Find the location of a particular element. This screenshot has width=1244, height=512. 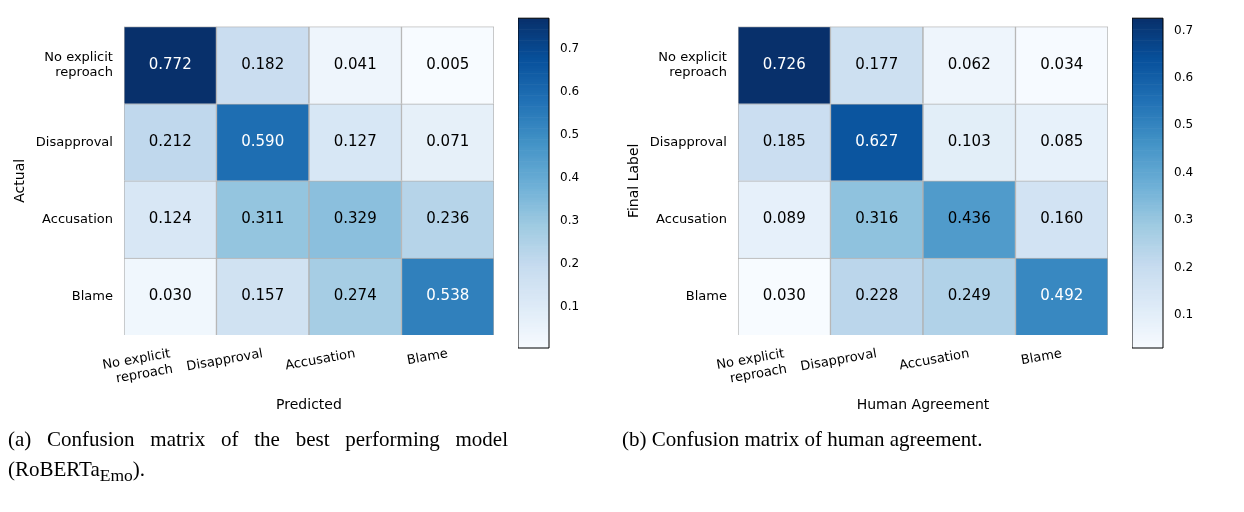

data-label: 0.103 is located at coordinates (969, 141).